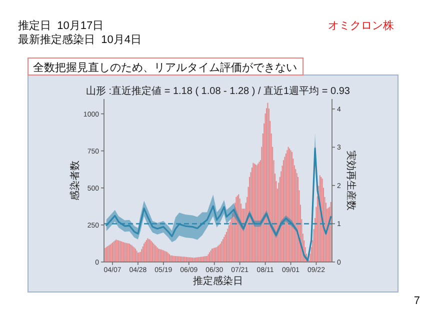  I want to click on y2-axis-title: 実効再生産数, so click(351, 180).